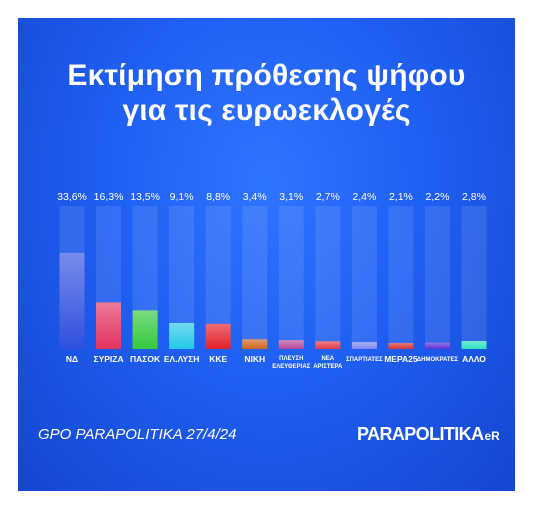 Image resolution: width=533 pixels, height=509 pixels. I want to click on bar-shine-σπαρτιατες, so click(364, 345).